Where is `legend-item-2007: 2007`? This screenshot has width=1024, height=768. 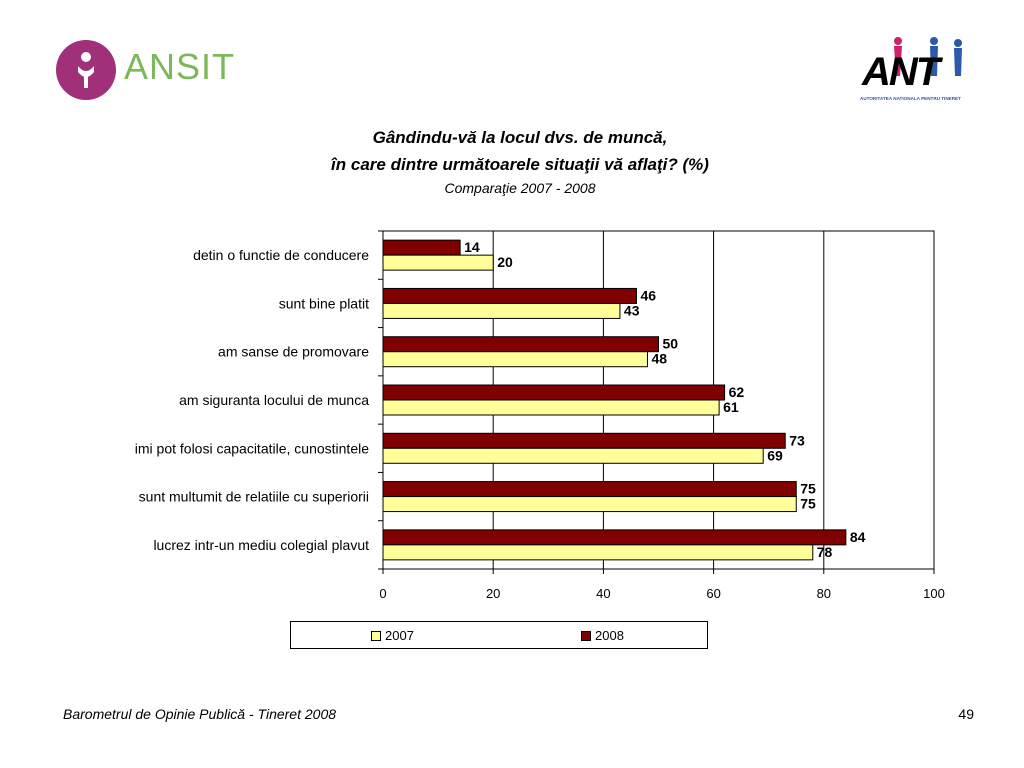 legend-item-2007: 2007 is located at coordinates (392, 636).